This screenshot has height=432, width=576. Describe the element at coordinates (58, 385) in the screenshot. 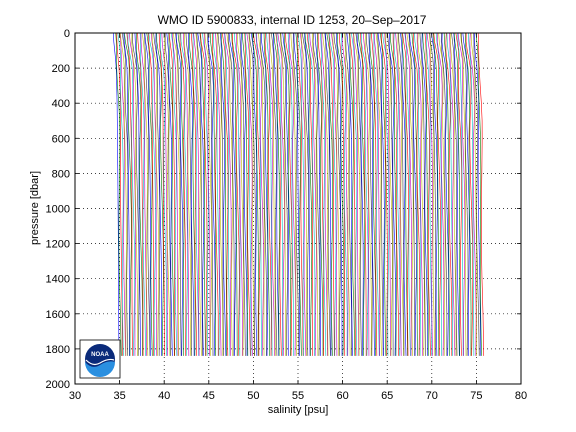

I see `y-tick-label: 2000` at that location.